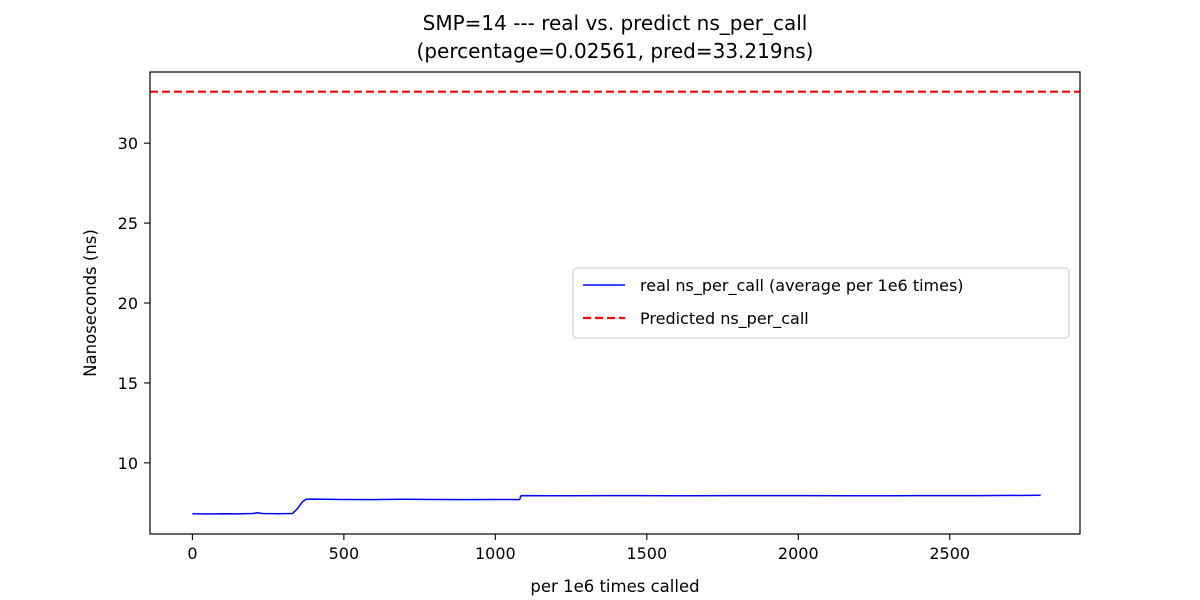 Image resolution: width=1200 pixels, height=600 pixels. I want to click on chart-subtitle: (percentage=0.02561, pred=33.219ns), so click(615, 51).